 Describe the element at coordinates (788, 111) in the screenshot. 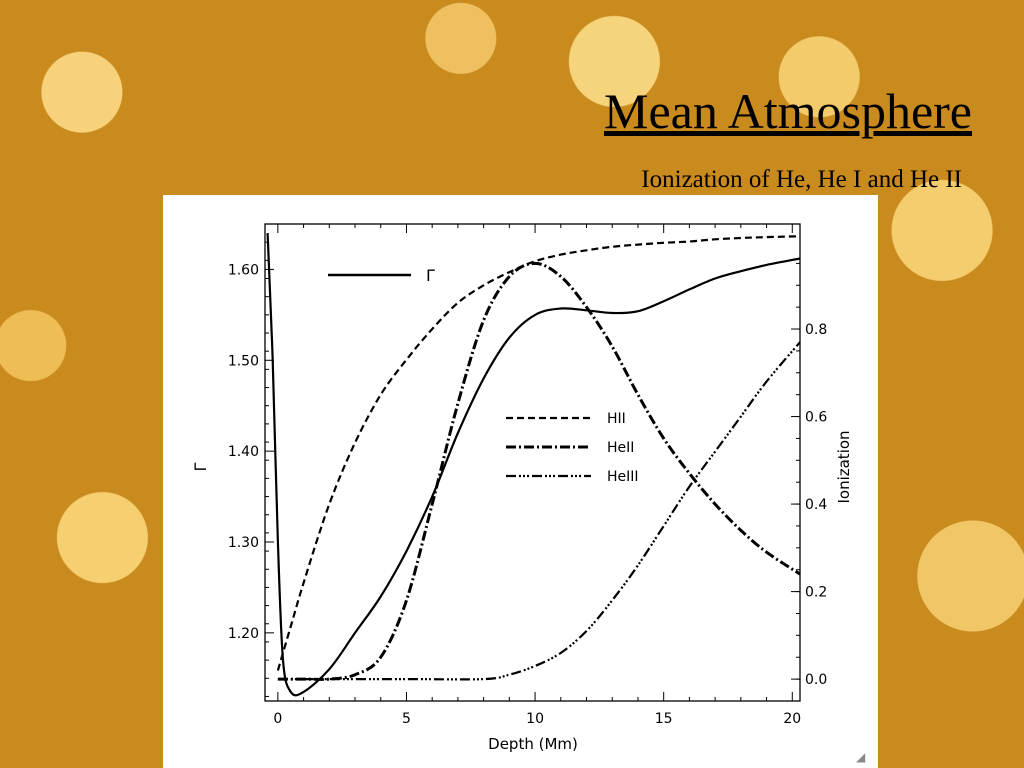

I see `slide-title: Mean Atmosphere` at that location.